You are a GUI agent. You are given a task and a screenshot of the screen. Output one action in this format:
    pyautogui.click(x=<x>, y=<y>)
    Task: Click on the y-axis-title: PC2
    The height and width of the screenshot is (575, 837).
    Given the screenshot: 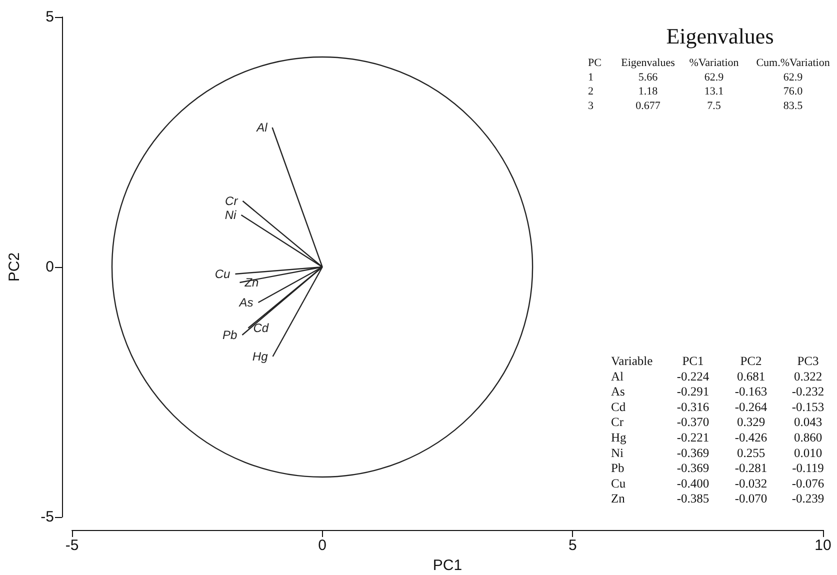 What is the action you would take?
    pyautogui.click(x=14, y=267)
    